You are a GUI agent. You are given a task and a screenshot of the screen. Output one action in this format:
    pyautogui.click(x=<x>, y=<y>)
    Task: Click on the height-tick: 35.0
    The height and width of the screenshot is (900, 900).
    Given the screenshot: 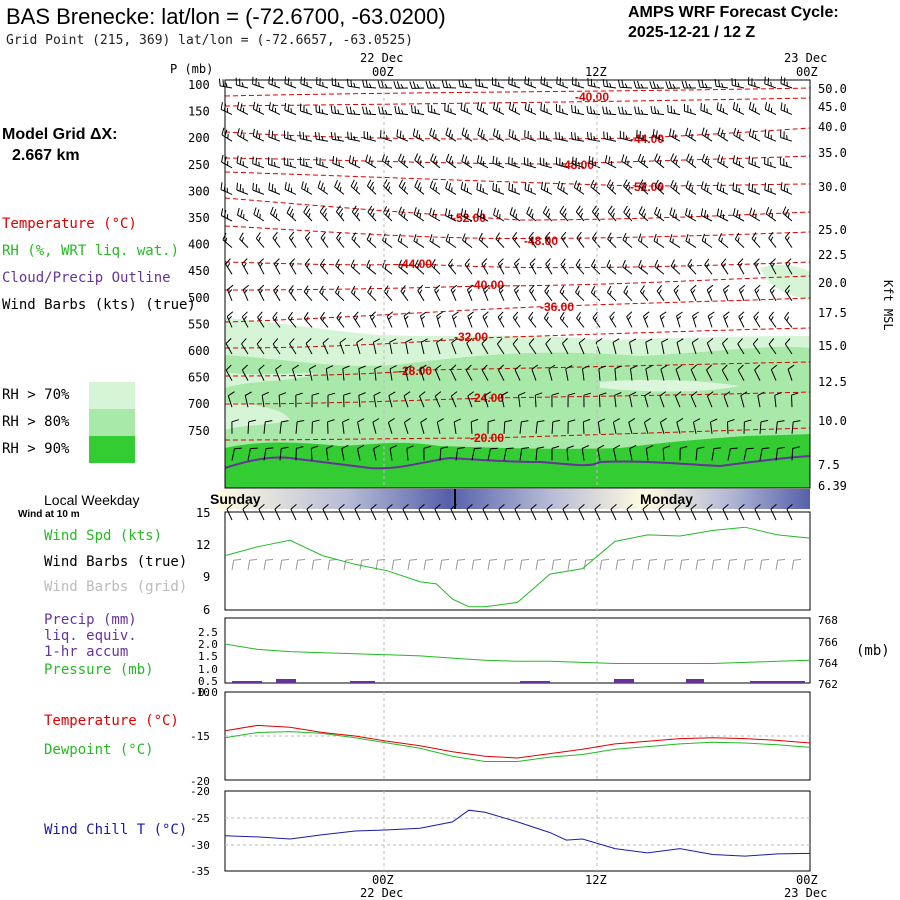 What is the action you would take?
    pyautogui.click(x=832, y=153)
    